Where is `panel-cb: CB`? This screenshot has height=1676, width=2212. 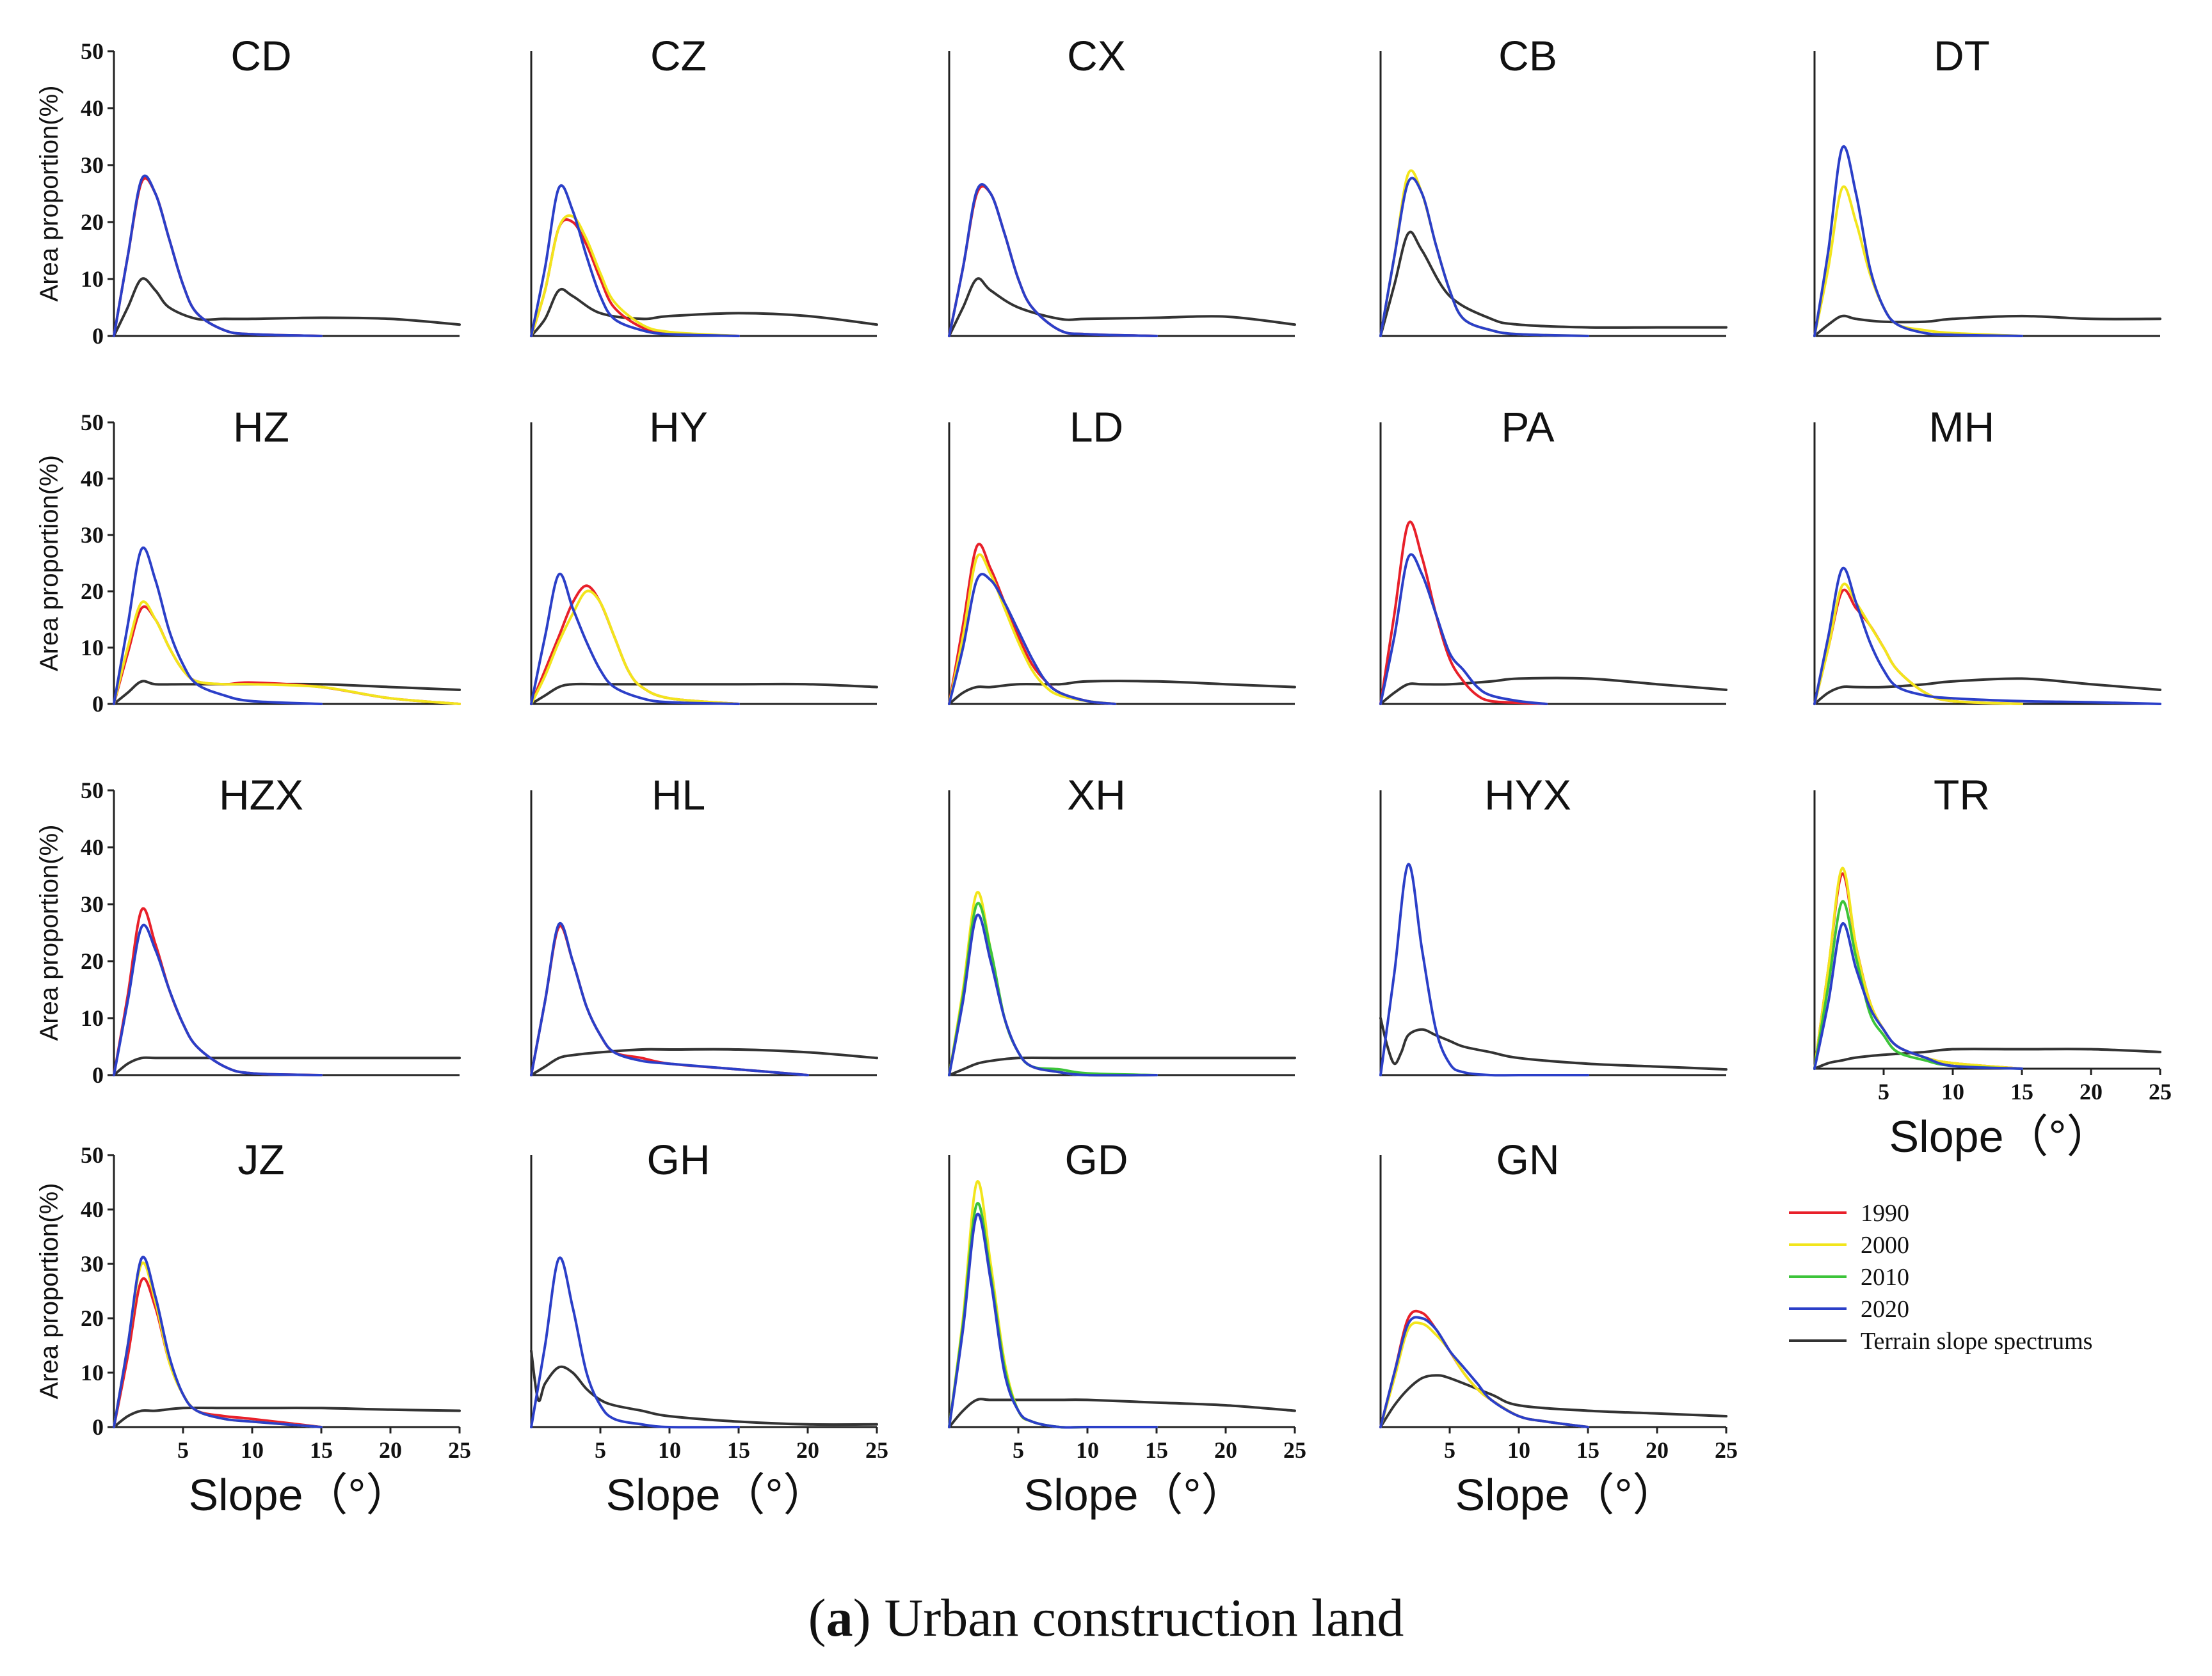 panel-cb: CB is located at coordinates (1553, 184).